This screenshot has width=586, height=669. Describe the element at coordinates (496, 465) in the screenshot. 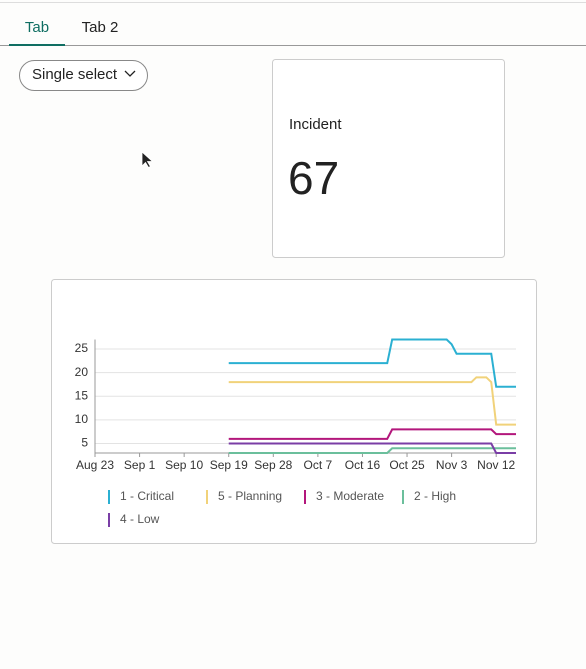

I see `x-tick-label: Nov 12` at that location.